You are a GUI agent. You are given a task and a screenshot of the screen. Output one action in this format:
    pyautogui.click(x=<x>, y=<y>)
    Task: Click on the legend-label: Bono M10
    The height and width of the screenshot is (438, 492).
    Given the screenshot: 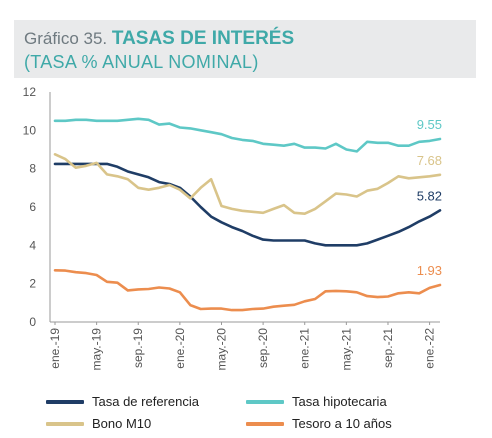 What is the action you would take?
    pyautogui.click(x=122, y=423)
    